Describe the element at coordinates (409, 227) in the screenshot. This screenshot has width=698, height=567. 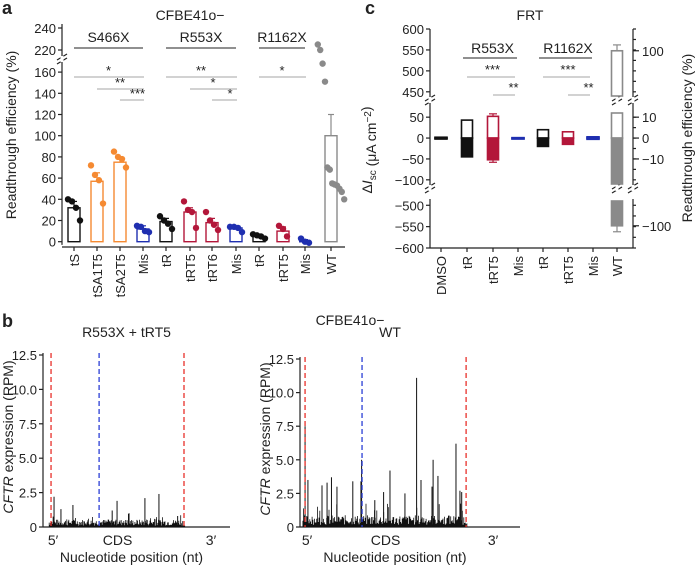
I see `y-tick-label: −550` at that location.